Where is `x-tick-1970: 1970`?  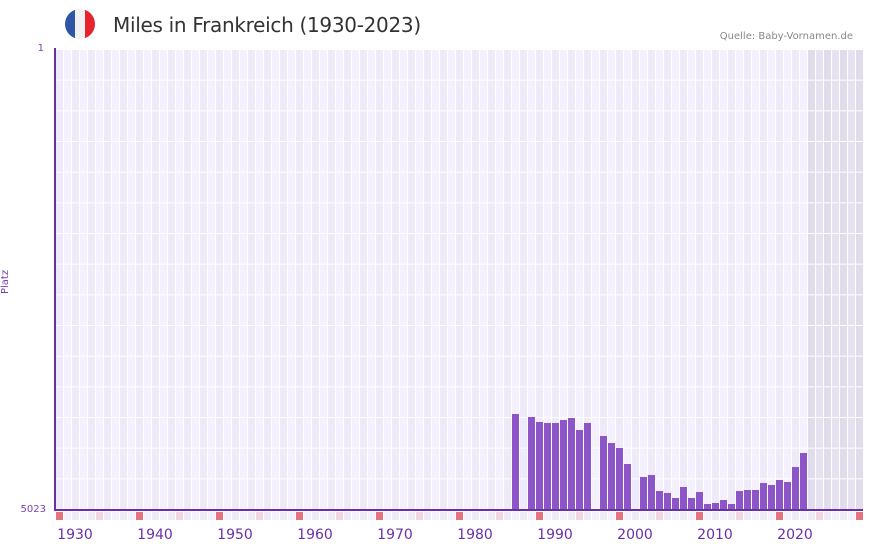
x-tick-1970: 1970 is located at coordinates (395, 535).